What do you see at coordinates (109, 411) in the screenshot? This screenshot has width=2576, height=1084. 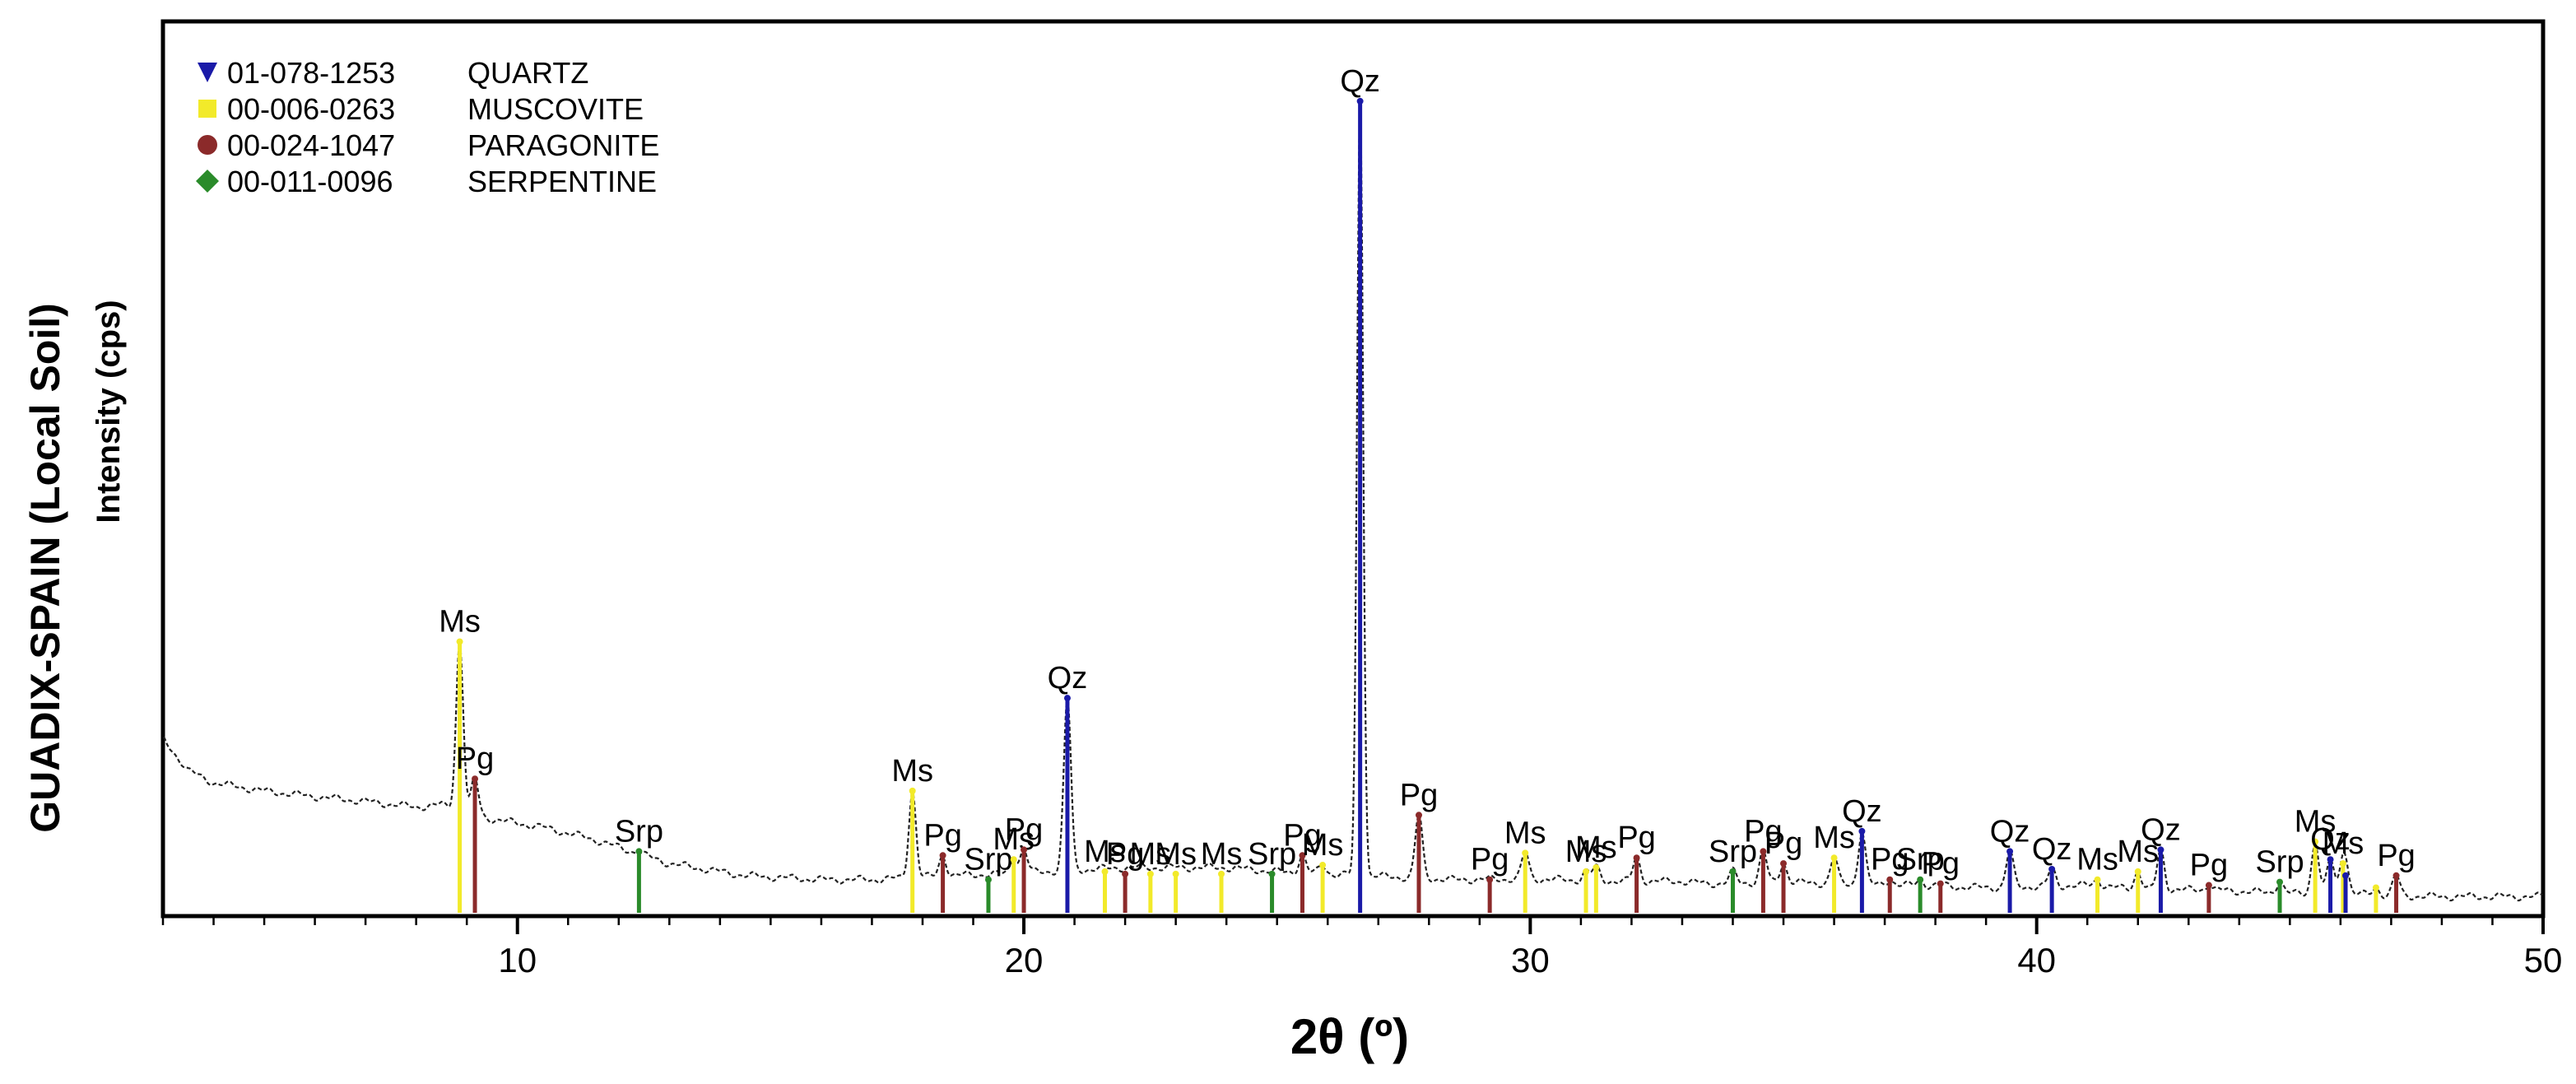 I see `y-axis-label: Intensity (cps)` at bounding box center [109, 411].